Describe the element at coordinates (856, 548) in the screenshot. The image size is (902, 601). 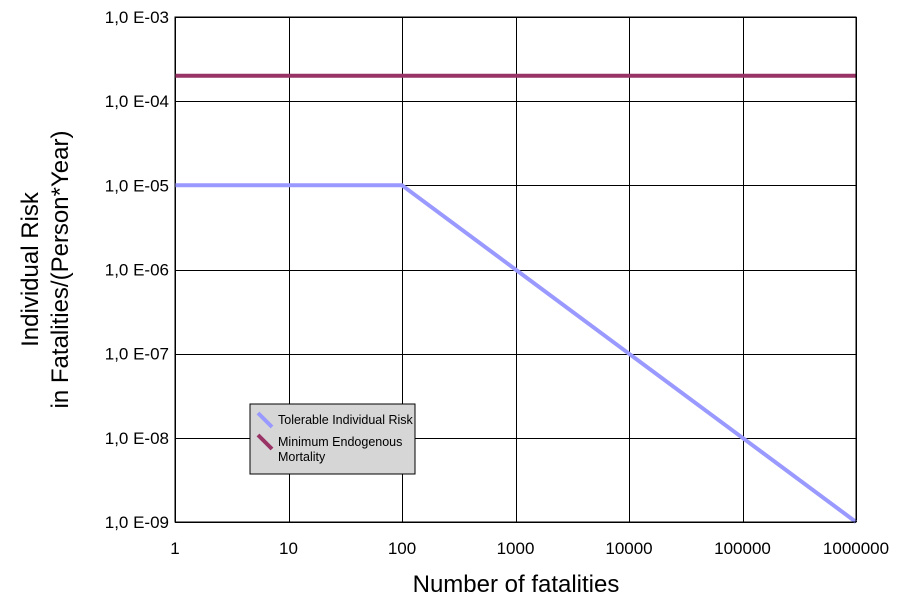
I see `x-tick-label: 1000000` at that location.